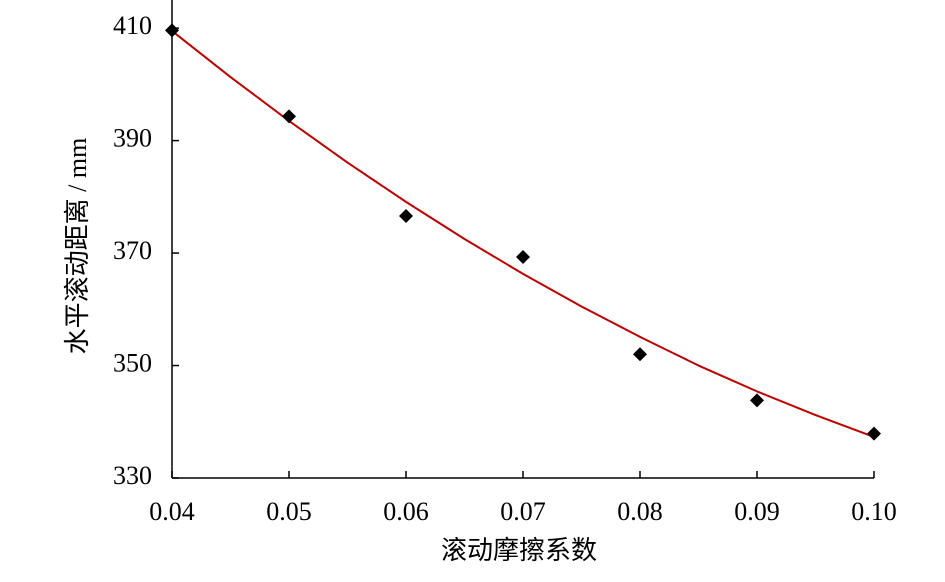  I want to click on x-tick-label: 0.07, so click(523, 511).